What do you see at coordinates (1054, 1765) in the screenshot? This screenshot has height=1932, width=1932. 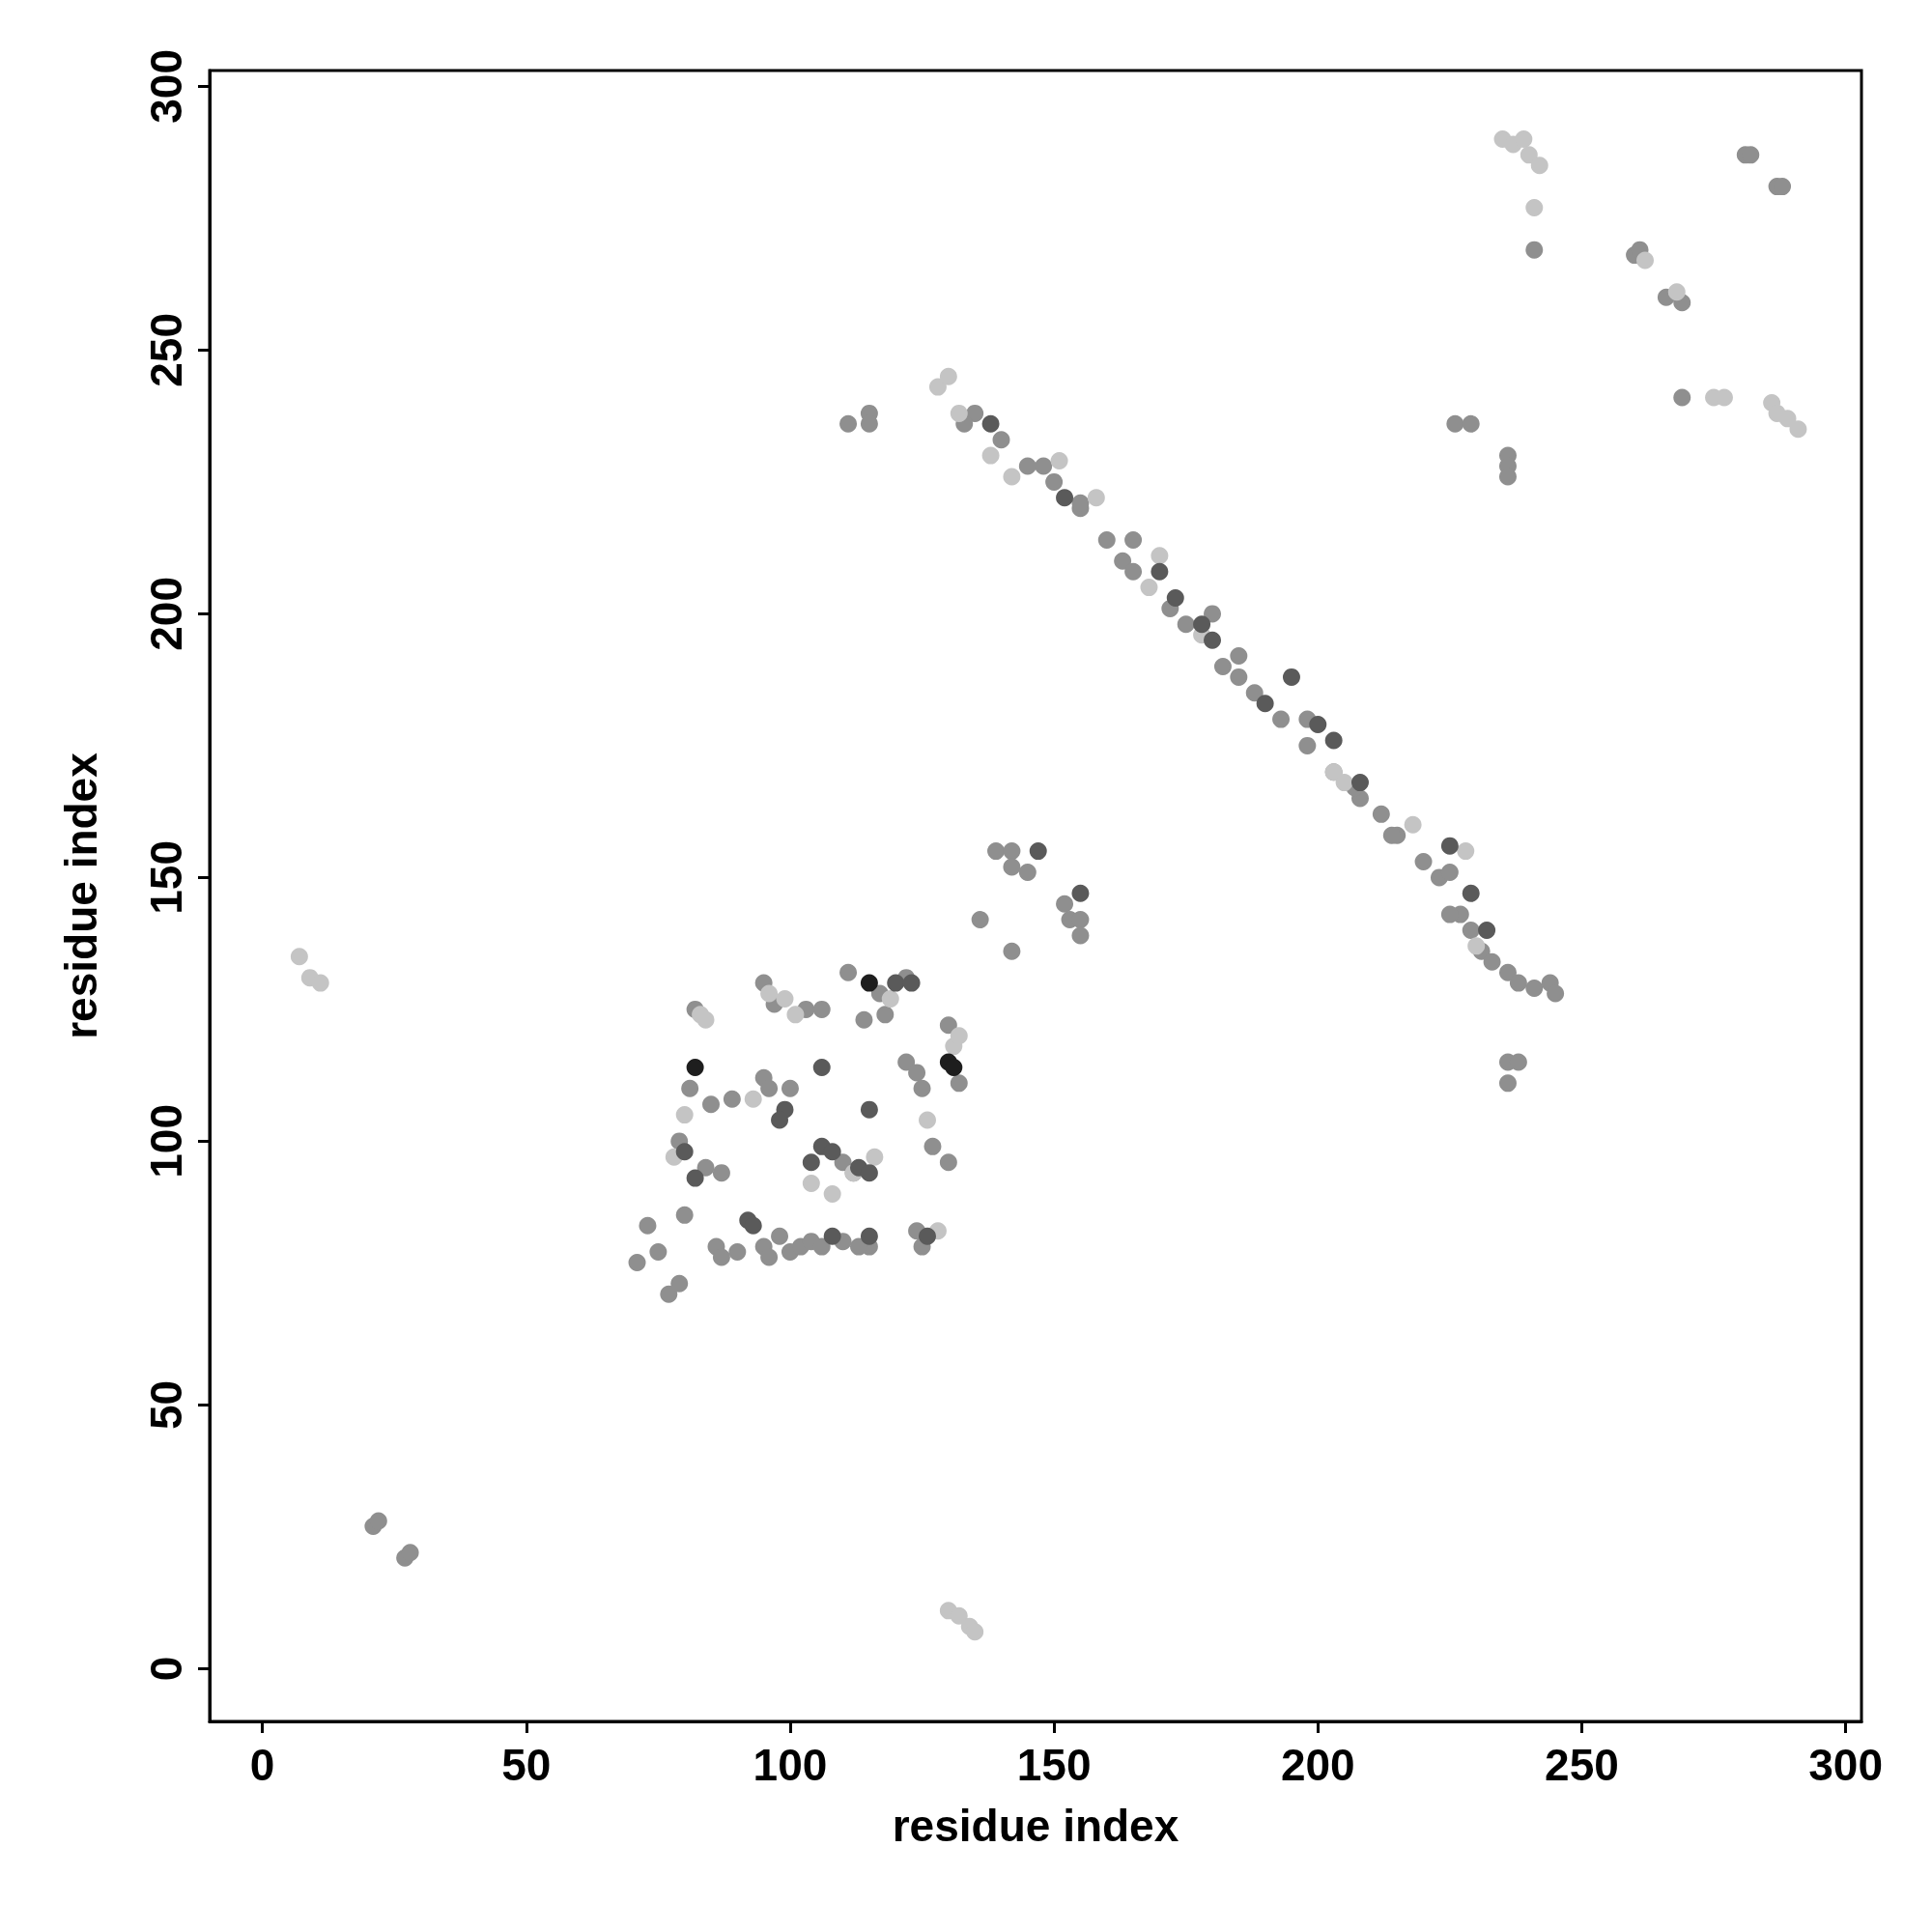 I see `x-tick-label: 150` at bounding box center [1054, 1765].